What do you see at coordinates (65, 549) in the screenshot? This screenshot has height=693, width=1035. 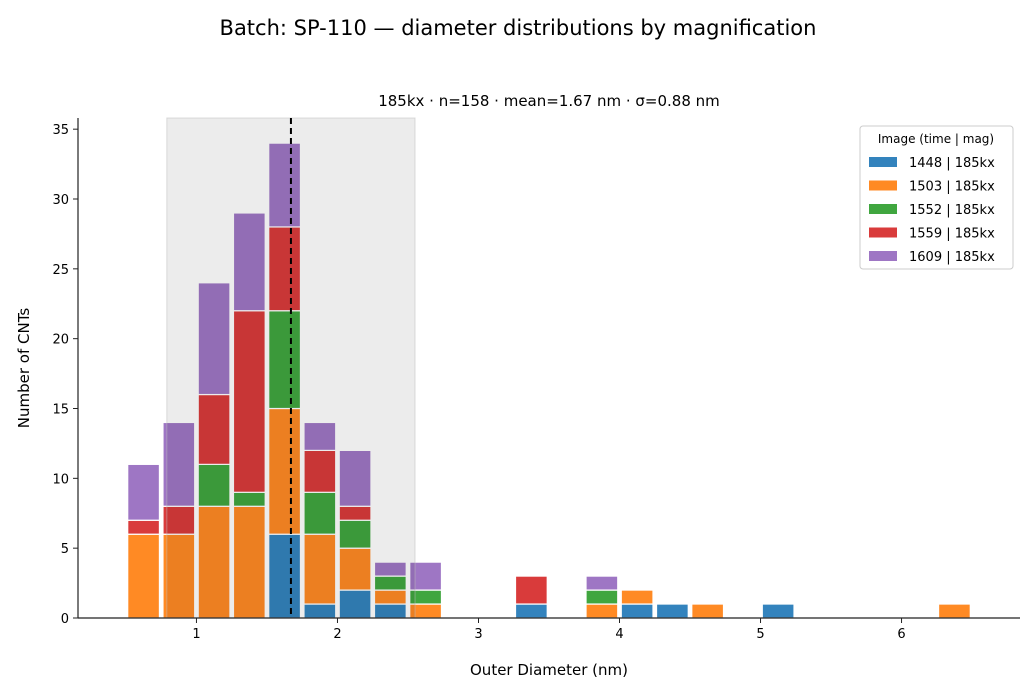 I see `y-tick-label: 5` at bounding box center [65, 549].